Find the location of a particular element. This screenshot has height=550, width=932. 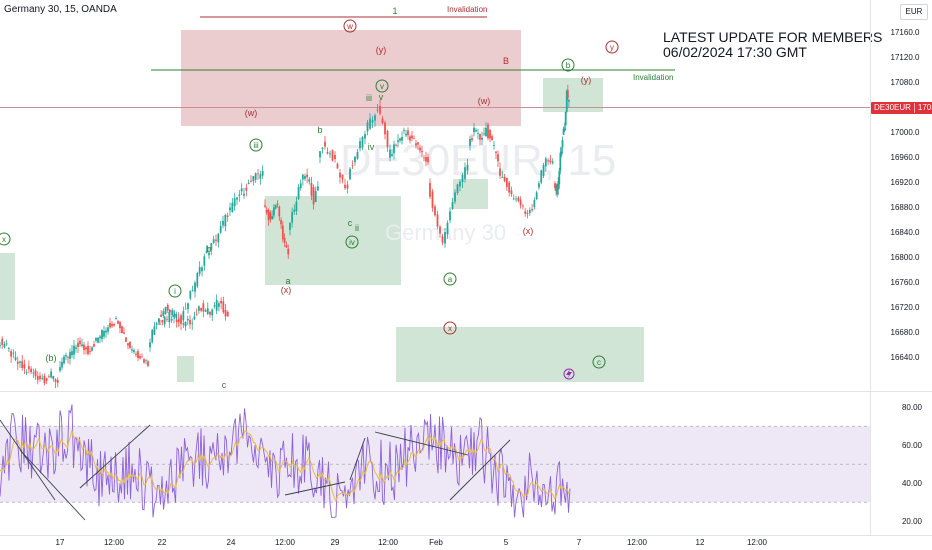

wave-label-text: i is located at coordinates (175, 291).